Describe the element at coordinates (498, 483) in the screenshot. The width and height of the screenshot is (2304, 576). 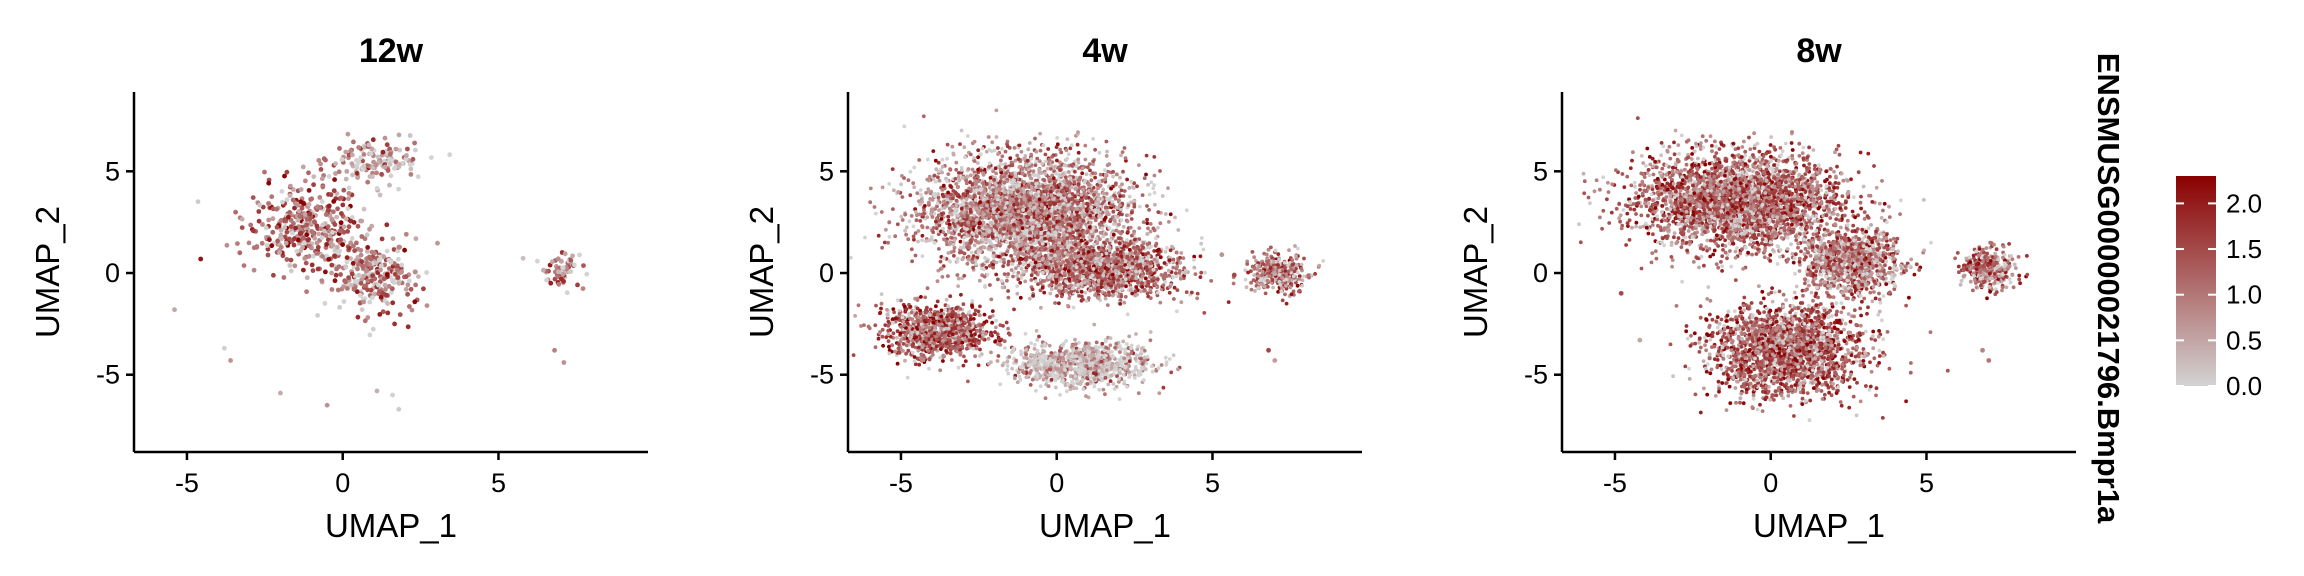
I see `x-tick-label: 5` at that location.